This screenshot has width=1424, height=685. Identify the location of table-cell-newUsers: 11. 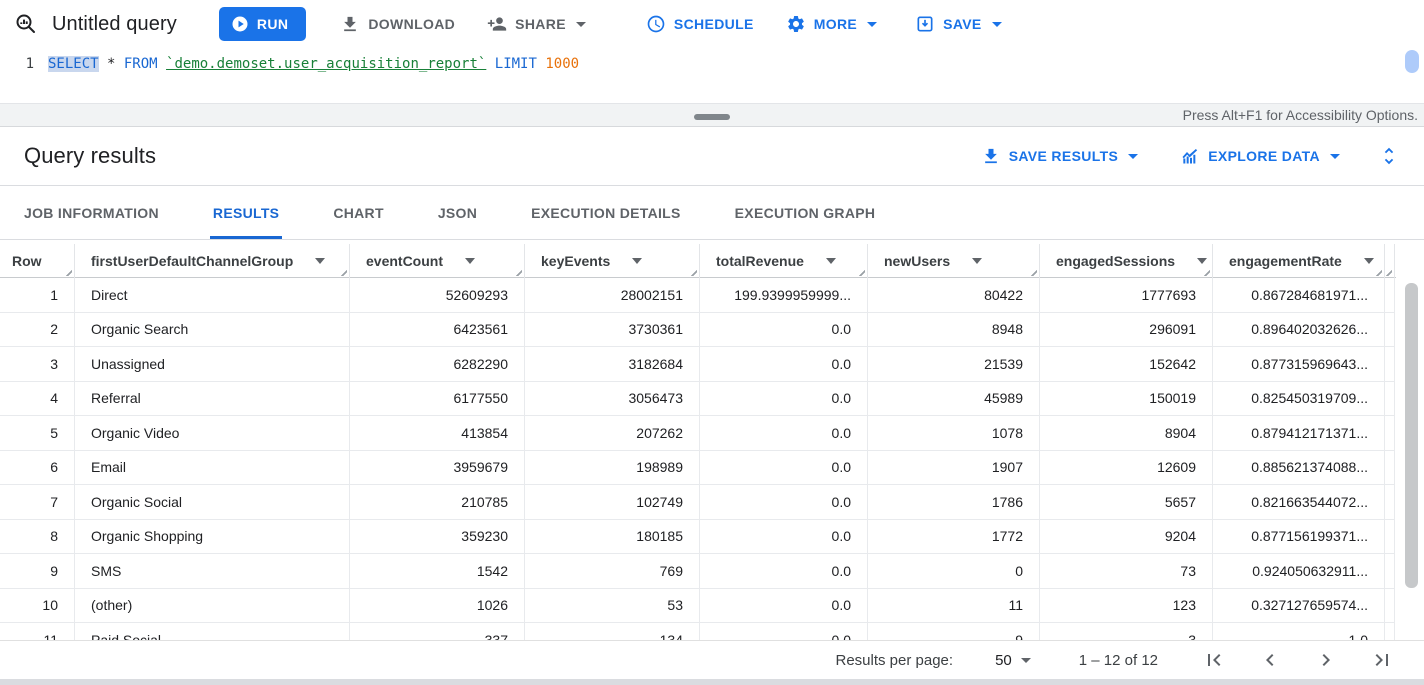
(954, 605).